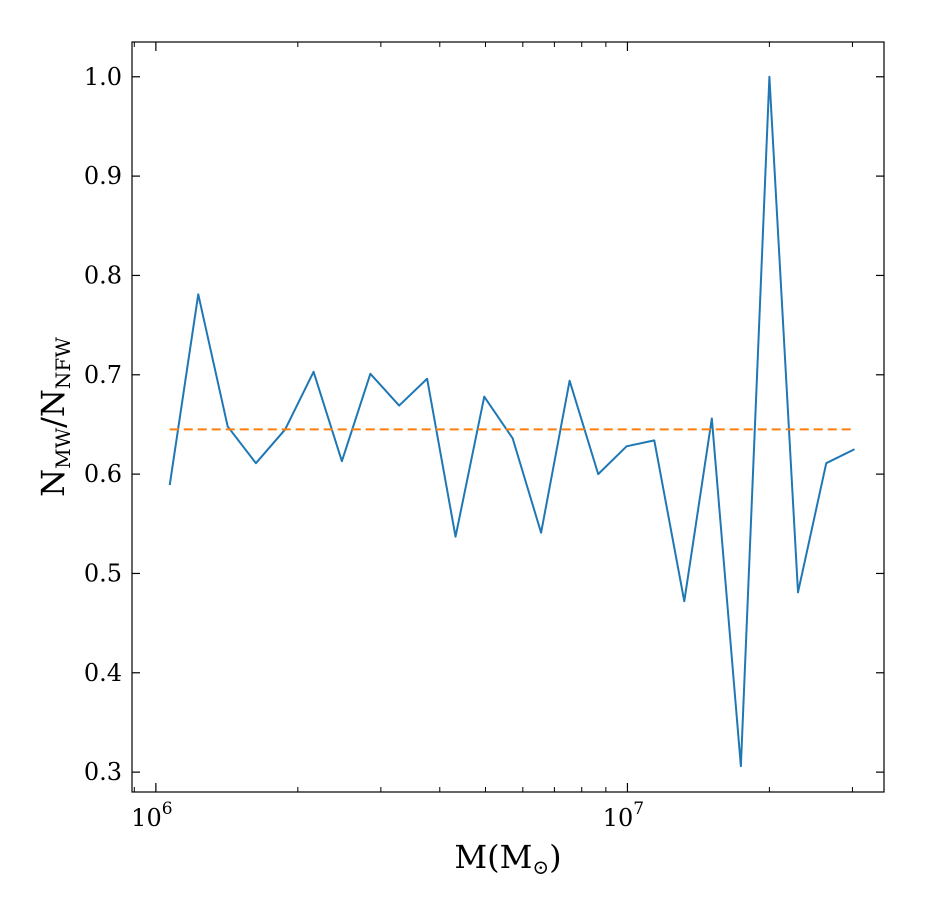  What do you see at coordinates (493, 857) in the screenshot?
I see `x-axis-label-base: M(M` at bounding box center [493, 857].